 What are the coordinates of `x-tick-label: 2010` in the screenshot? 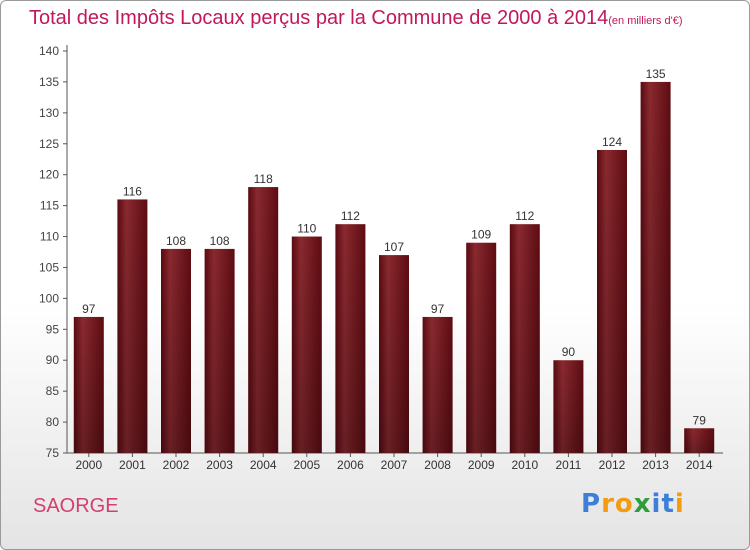 It's located at (524, 465).